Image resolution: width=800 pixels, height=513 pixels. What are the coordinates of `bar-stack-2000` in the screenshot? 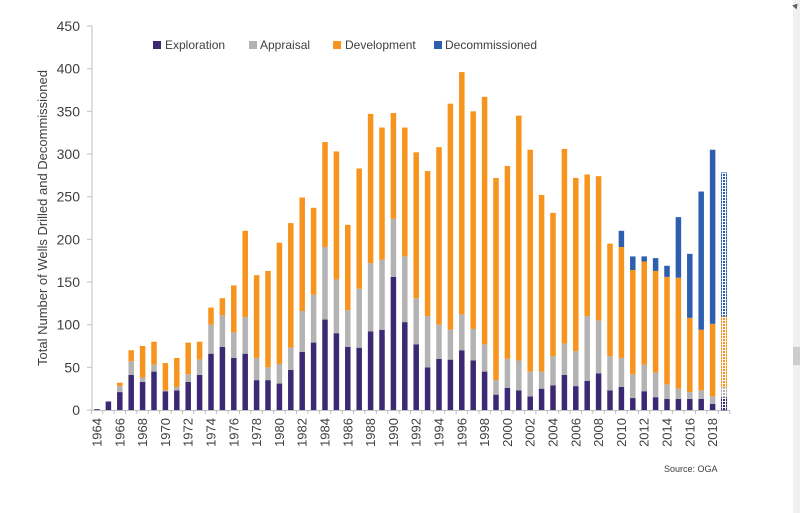 It's located at (507, 287).